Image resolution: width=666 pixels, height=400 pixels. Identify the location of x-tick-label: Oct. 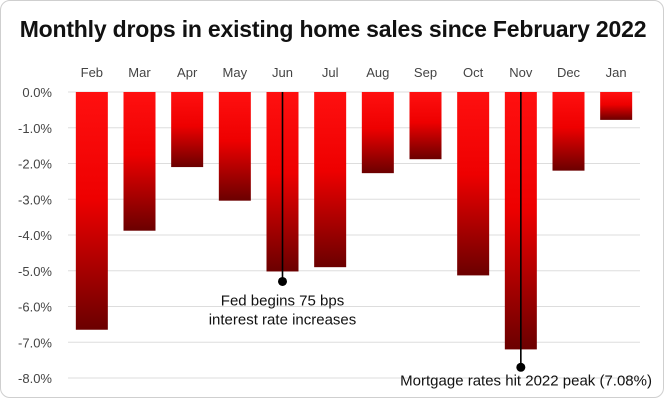
(473, 72).